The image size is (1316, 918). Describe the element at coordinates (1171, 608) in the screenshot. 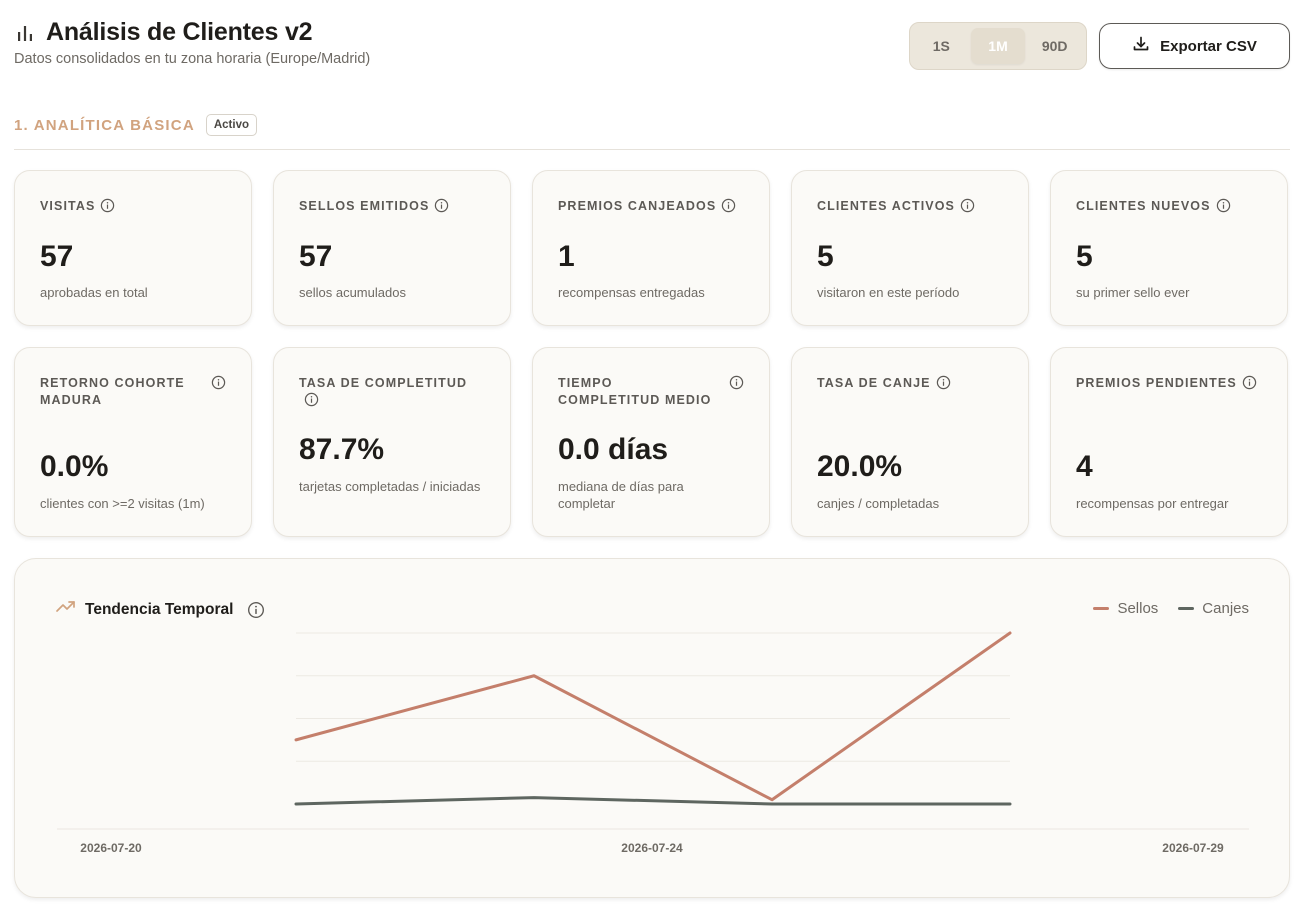

I see `chart-legend: Sellos Canjes` at that location.